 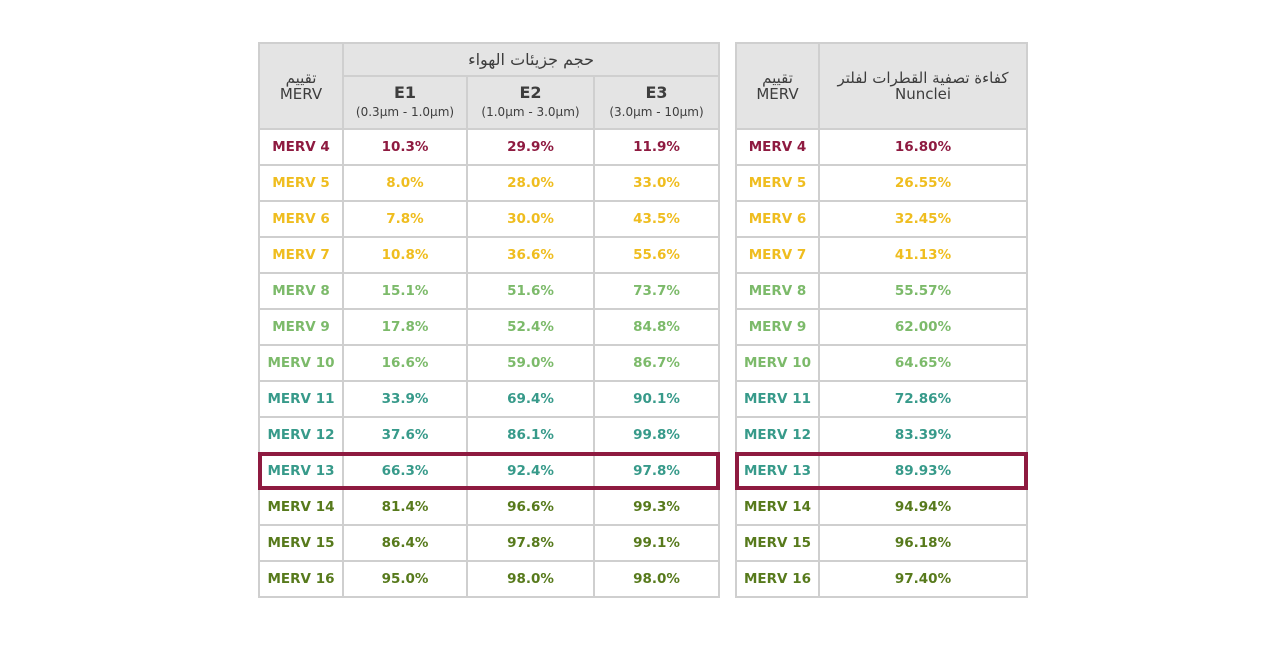 I want to click on value-cell: 30.0%, so click(x=530, y=219).